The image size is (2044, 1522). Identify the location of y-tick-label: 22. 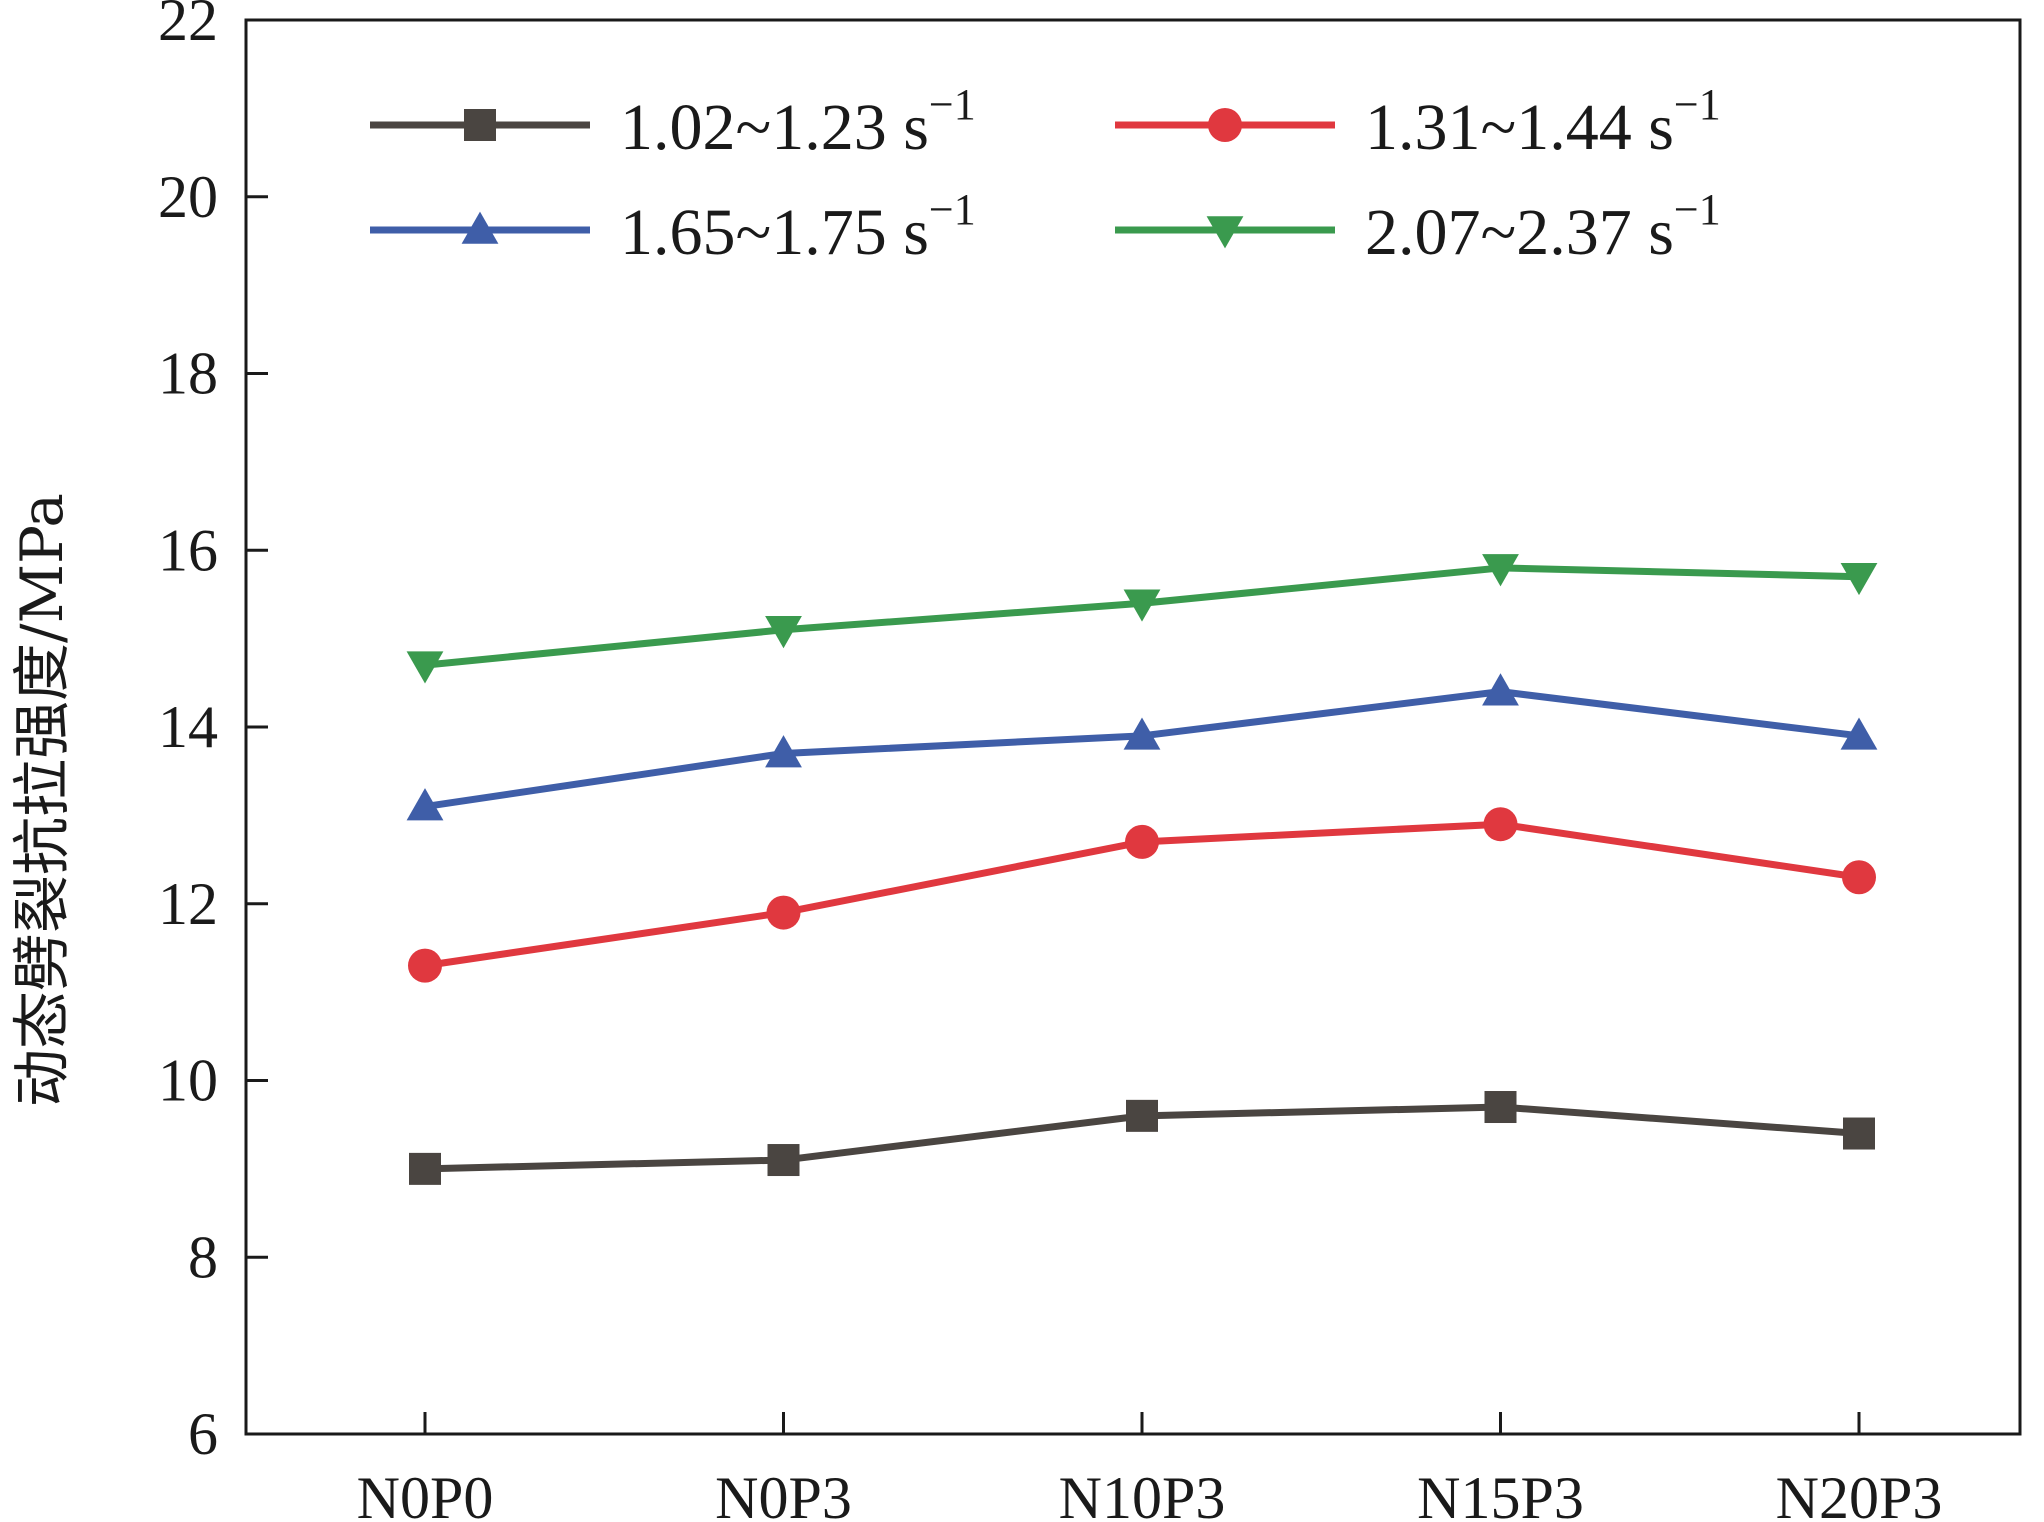
(188, 26).